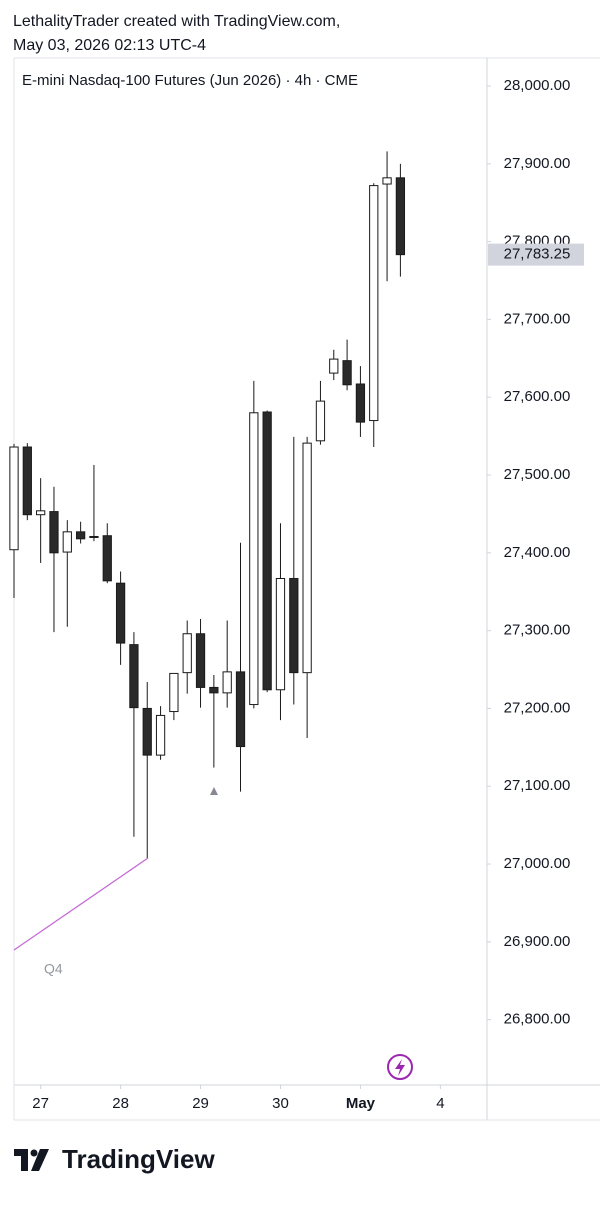 The image size is (605, 1205). What do you see at coordinates (81, 904) in the screenshot?
I see `trend-line` at bounding box center [81, 904].